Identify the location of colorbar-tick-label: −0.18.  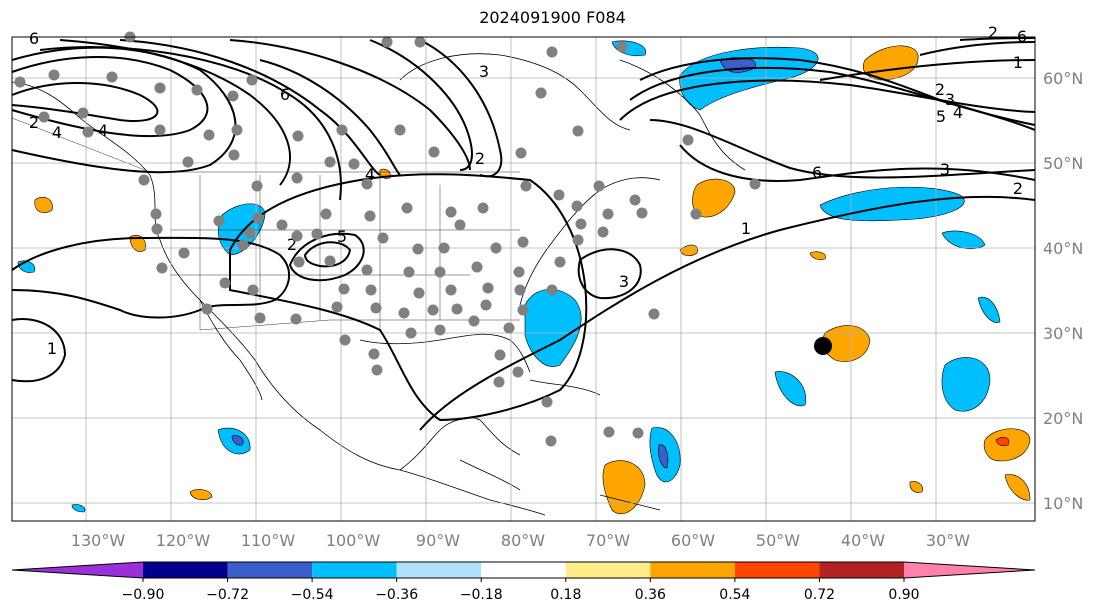
(481, 595).